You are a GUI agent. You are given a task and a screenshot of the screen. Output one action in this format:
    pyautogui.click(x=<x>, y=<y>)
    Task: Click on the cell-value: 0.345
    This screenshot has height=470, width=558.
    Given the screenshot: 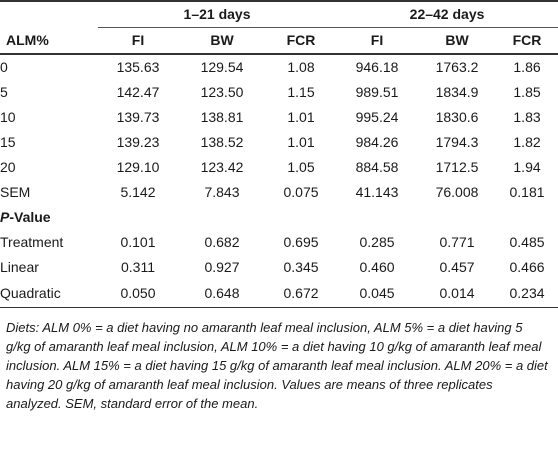 What is the action you would take?
    pyautogui.click(x=301, y=267)
    